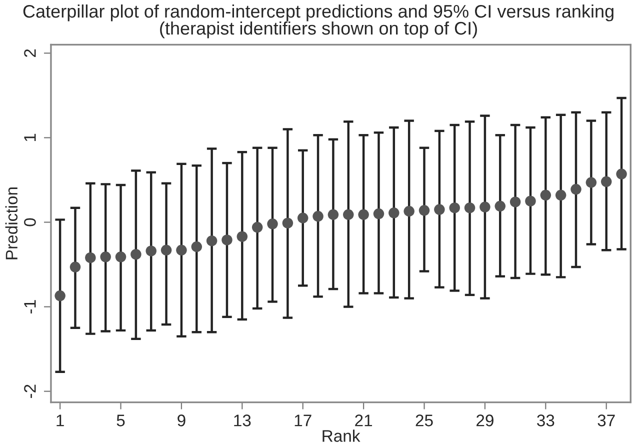 This screenshot has height=447, width=637. Describe the element at coordinates (318, 13) in the screenshot. I see `chart-title: Caterpillar plot of random-intercept predictions and 95% CI versus ranking` at that location.